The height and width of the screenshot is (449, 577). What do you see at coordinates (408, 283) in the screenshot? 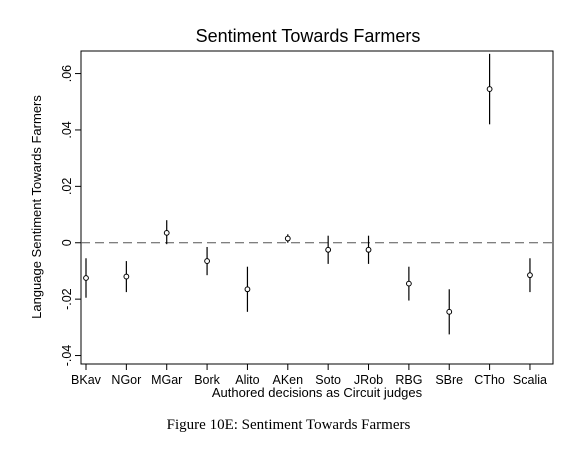
I see `point-rbg` at bounding box center [408, 283].